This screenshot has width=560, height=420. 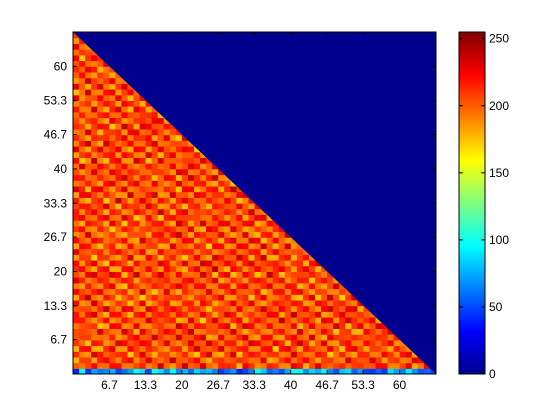 I want to click on y-tick-label: 46.7, so click(x=56, y=135).